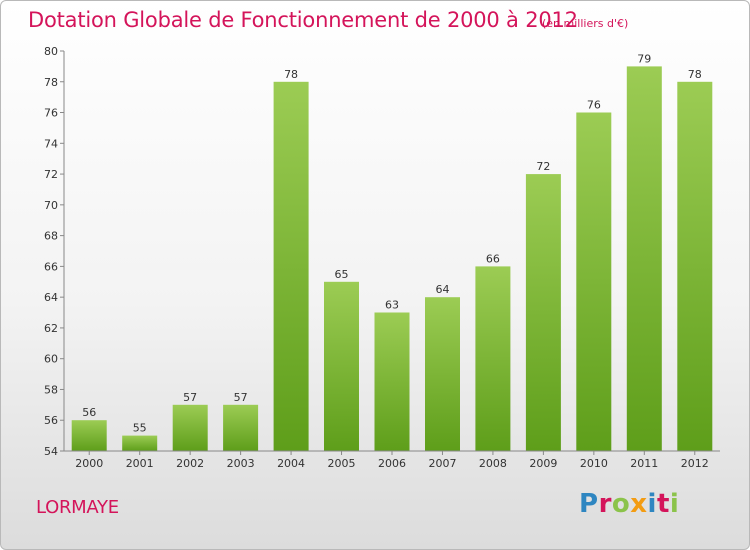  Describe the element at coordinates (241, 463) in the screenshot. I see `x-tick-label-2003: 2003` at that location.